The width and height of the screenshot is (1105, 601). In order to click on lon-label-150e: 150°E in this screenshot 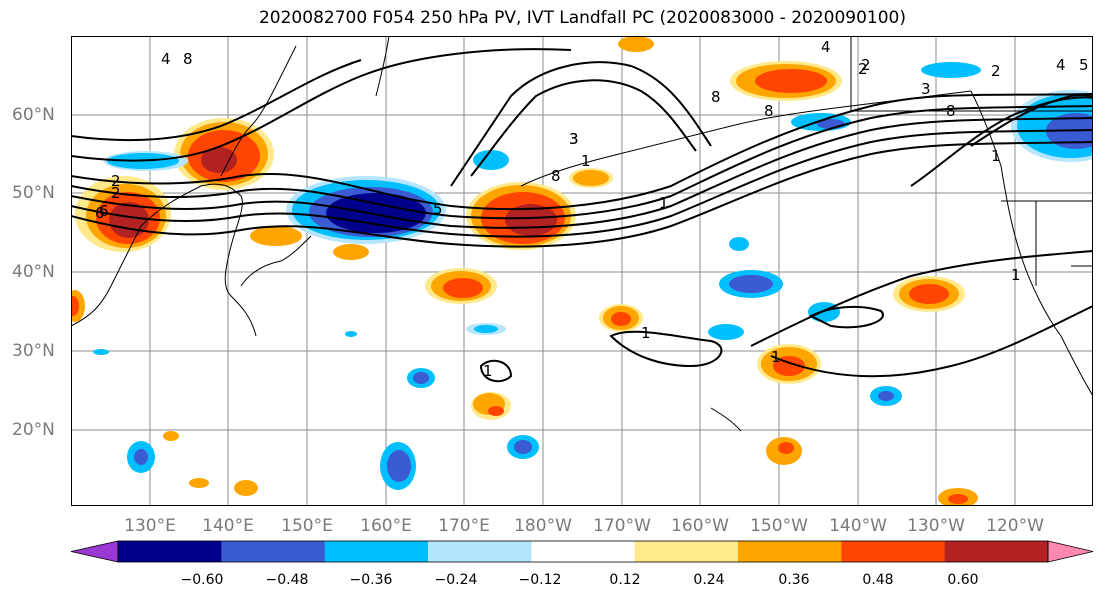, I will do `click(307, 526)`.